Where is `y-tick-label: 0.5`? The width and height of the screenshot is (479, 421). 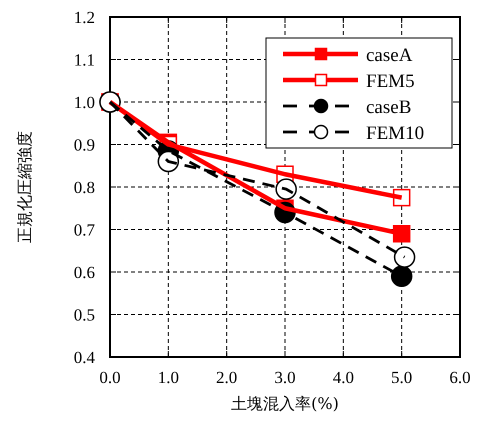
y-tick-label: 0.5 is located at coordinates (84, 315).